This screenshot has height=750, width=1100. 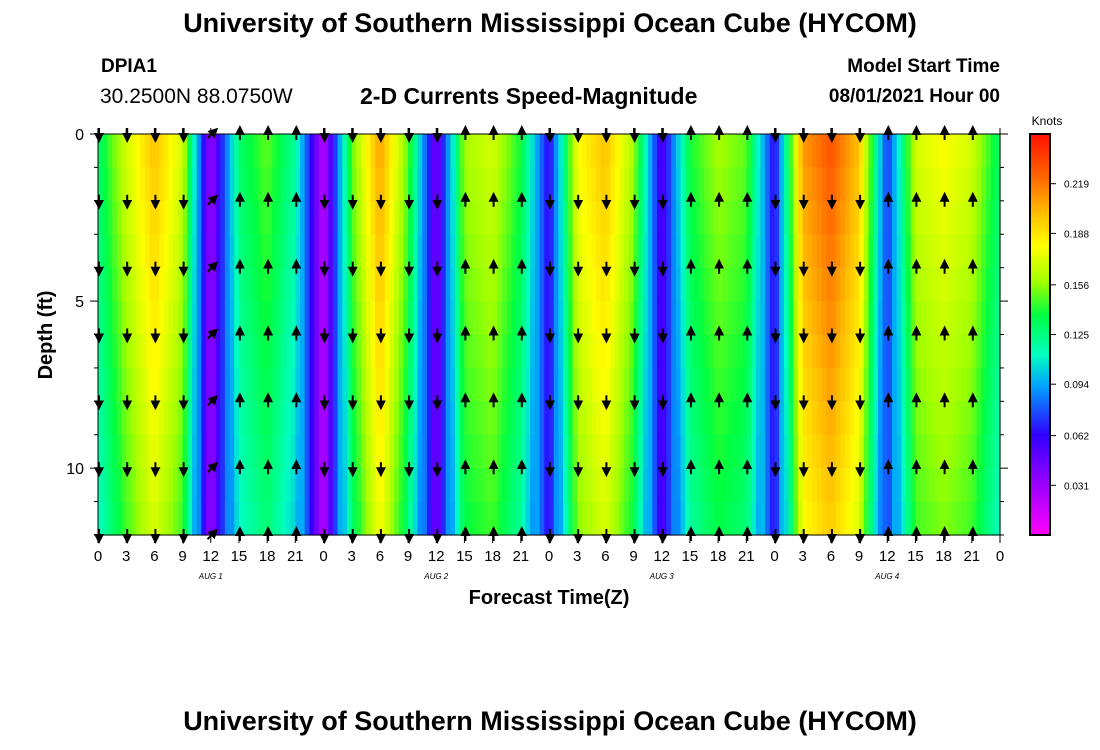 I want to click on day-label: AUG 3, so click(x=662, y=576).